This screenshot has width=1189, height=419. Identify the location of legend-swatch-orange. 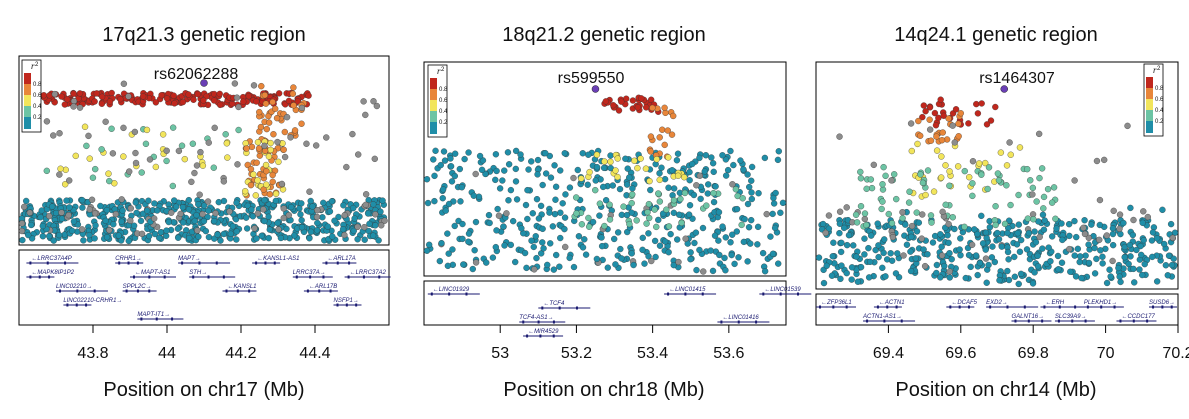
(433, 94).